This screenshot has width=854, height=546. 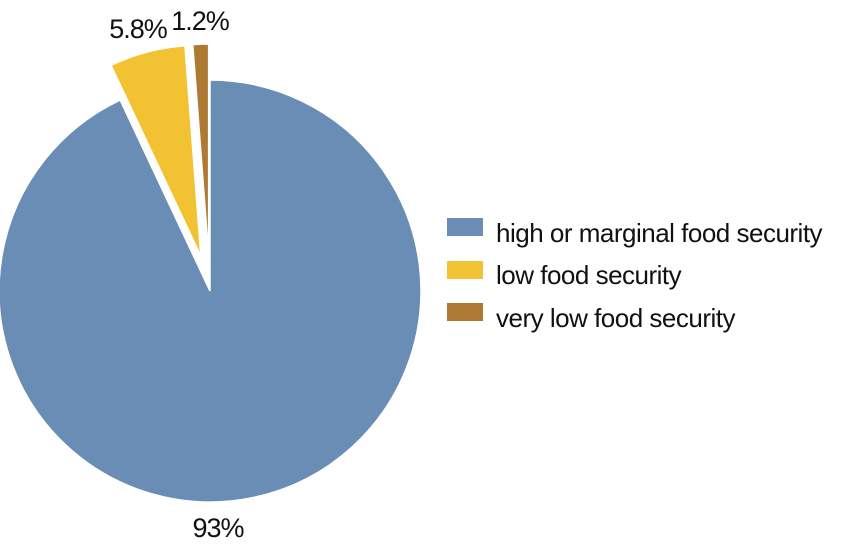 What do you see at coordinates (200, 21) in the screenshot?
I see `slice-label-very-low: 1.2%` at bounding box center [200, 21].